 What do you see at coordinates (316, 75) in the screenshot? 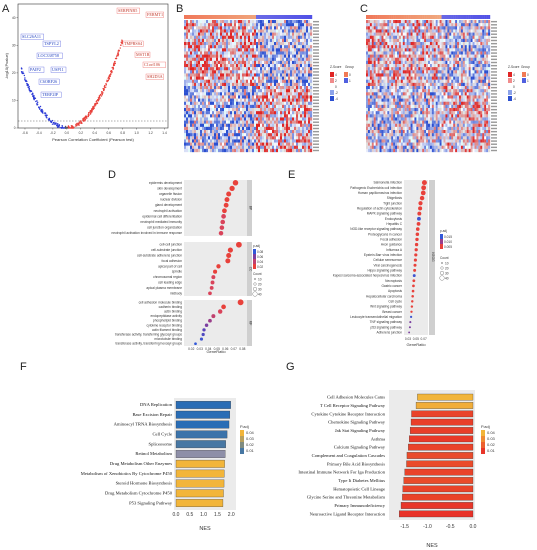
I see `b-row-label` at bounding box center [316, 75].